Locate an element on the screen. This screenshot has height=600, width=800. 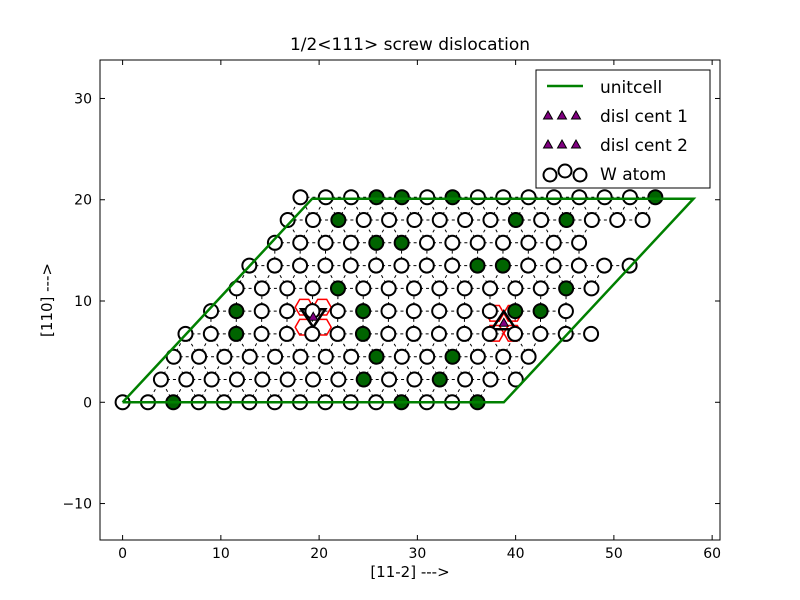
legend-unitcell-label: unitcell is located at coordinates (631, 88).